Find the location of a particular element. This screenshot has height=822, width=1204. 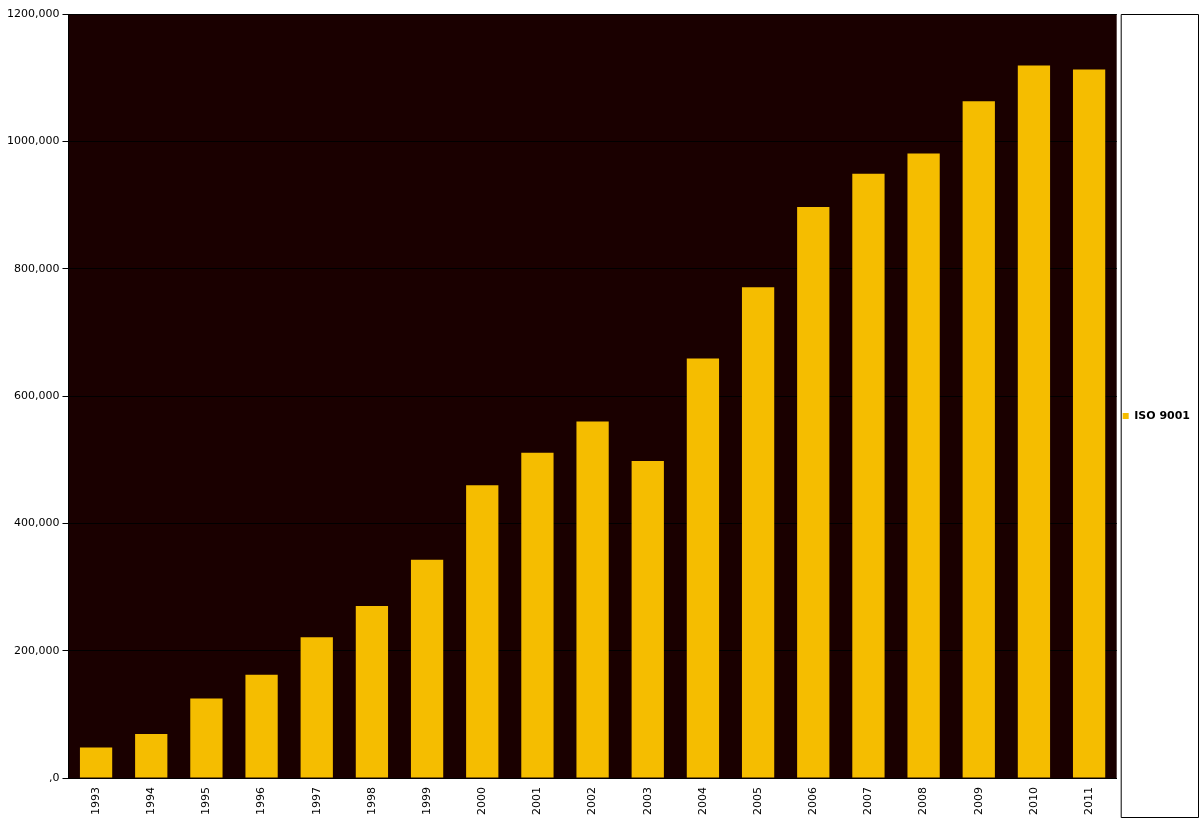

x-tick-label: 2002 is located at coordinates (592, 801).